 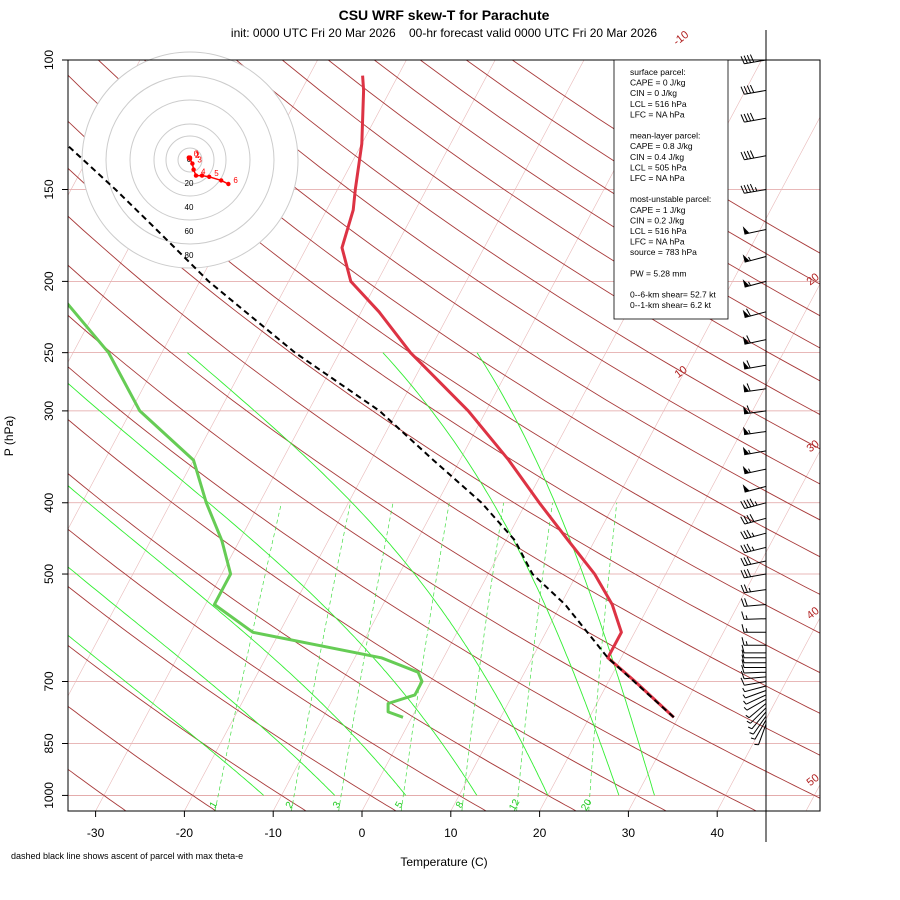 What do you see at coordinates (199, 160) in the screenshot?
I see `hodograph-point-label: 3` at bounding box center [199, 160].